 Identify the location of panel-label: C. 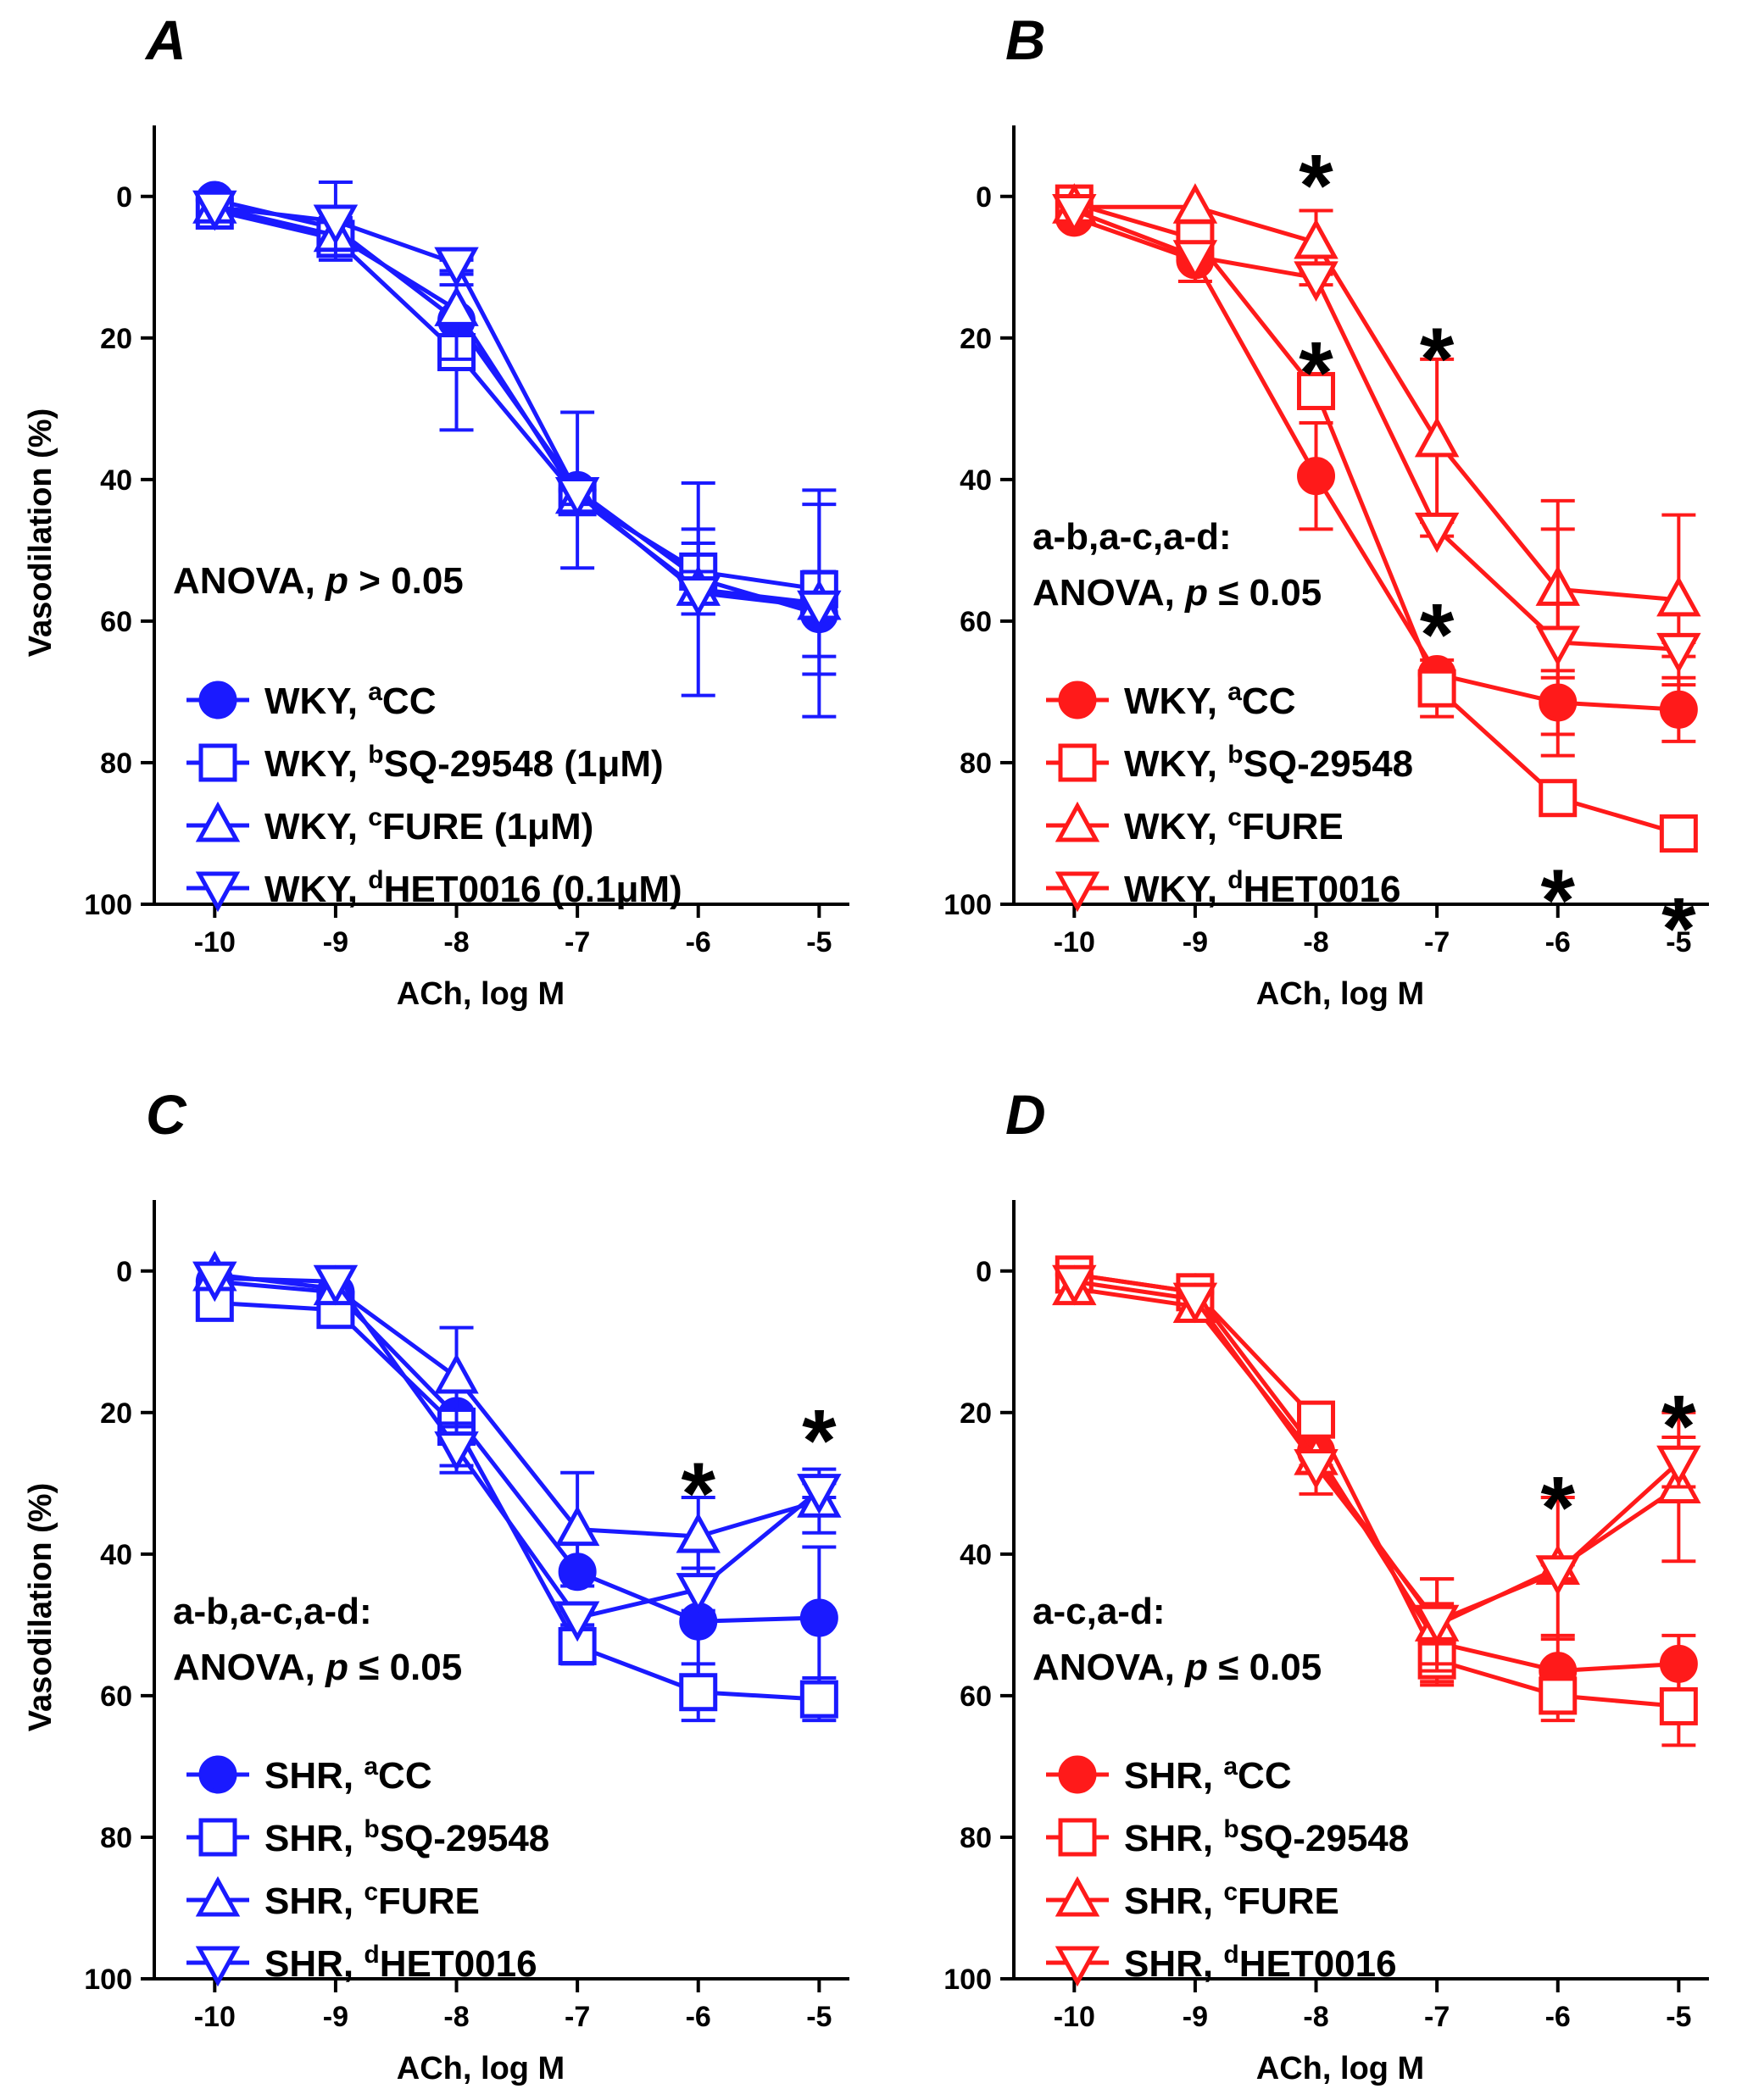
(166, 1114).